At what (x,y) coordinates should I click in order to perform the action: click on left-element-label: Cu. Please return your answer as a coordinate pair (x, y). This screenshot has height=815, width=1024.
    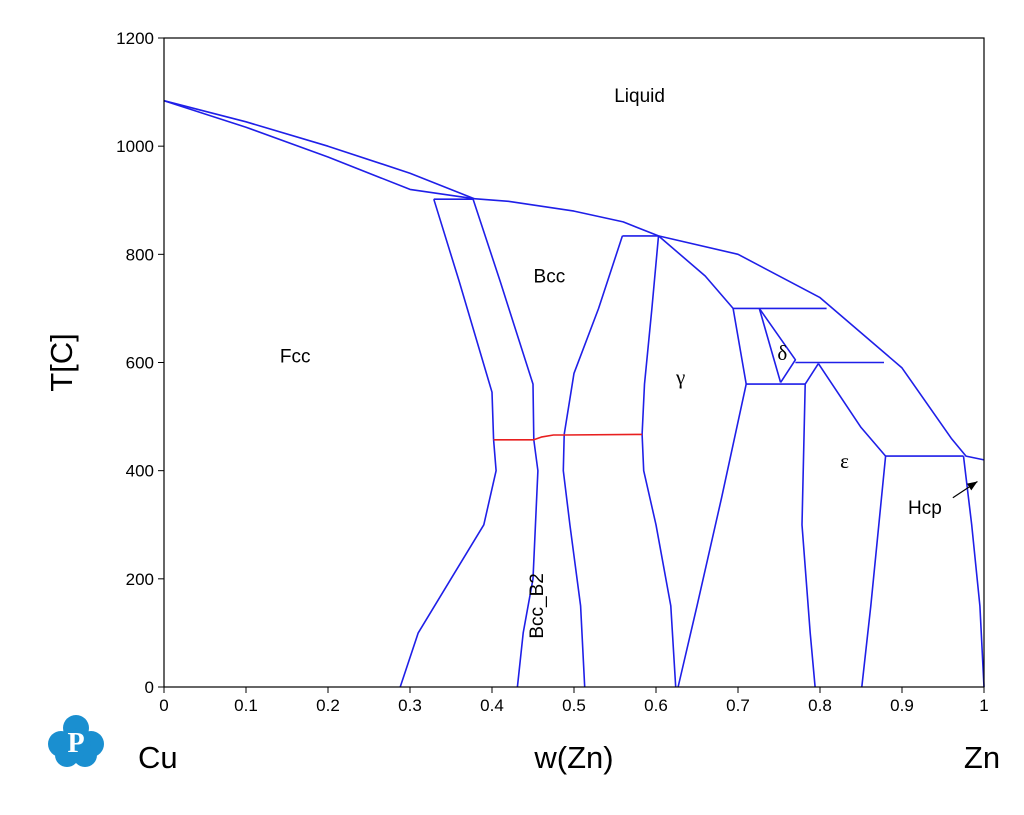
    Looking at the image, I should click on (158, 757).